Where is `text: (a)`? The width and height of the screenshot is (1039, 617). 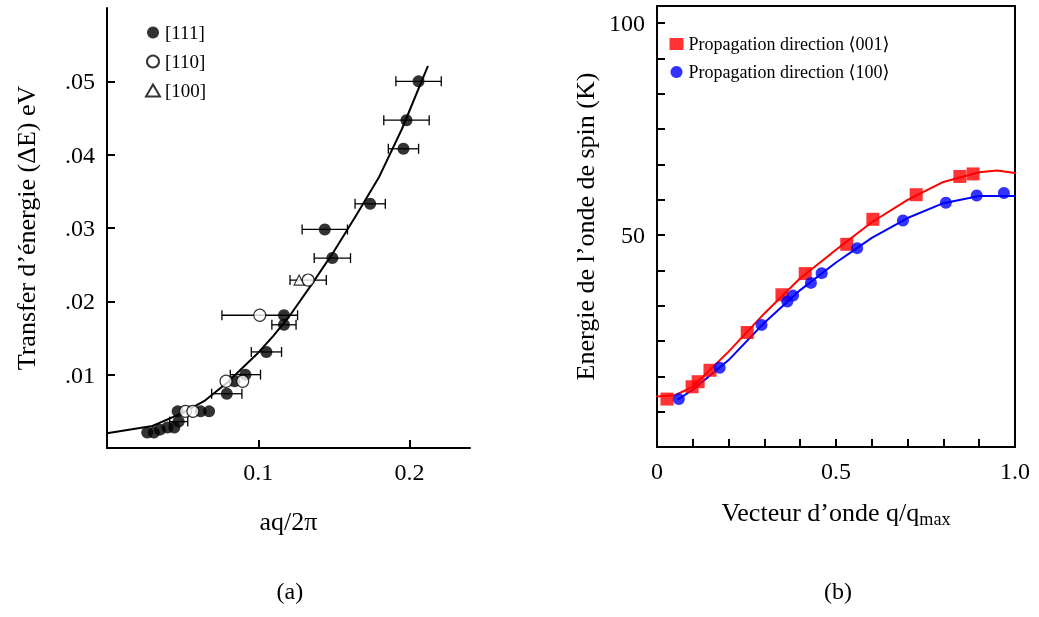 text: (a) is located at coordinates (290, 591).